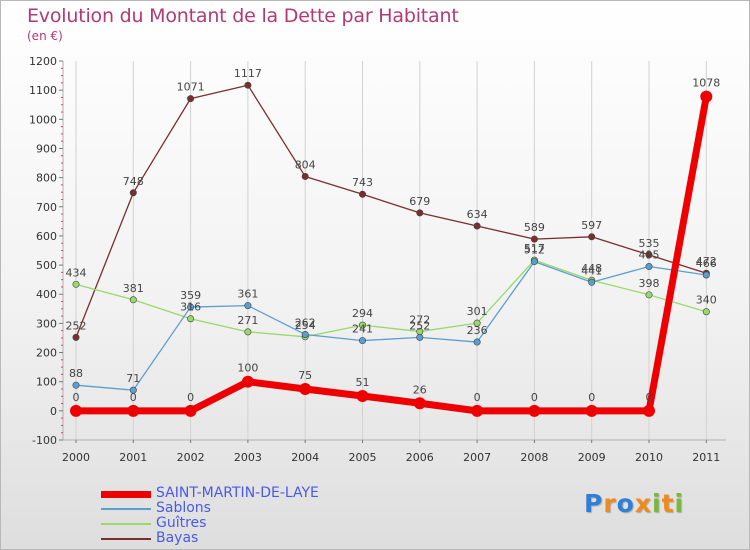  I want to click on data-label: 448, so click(591, 268).